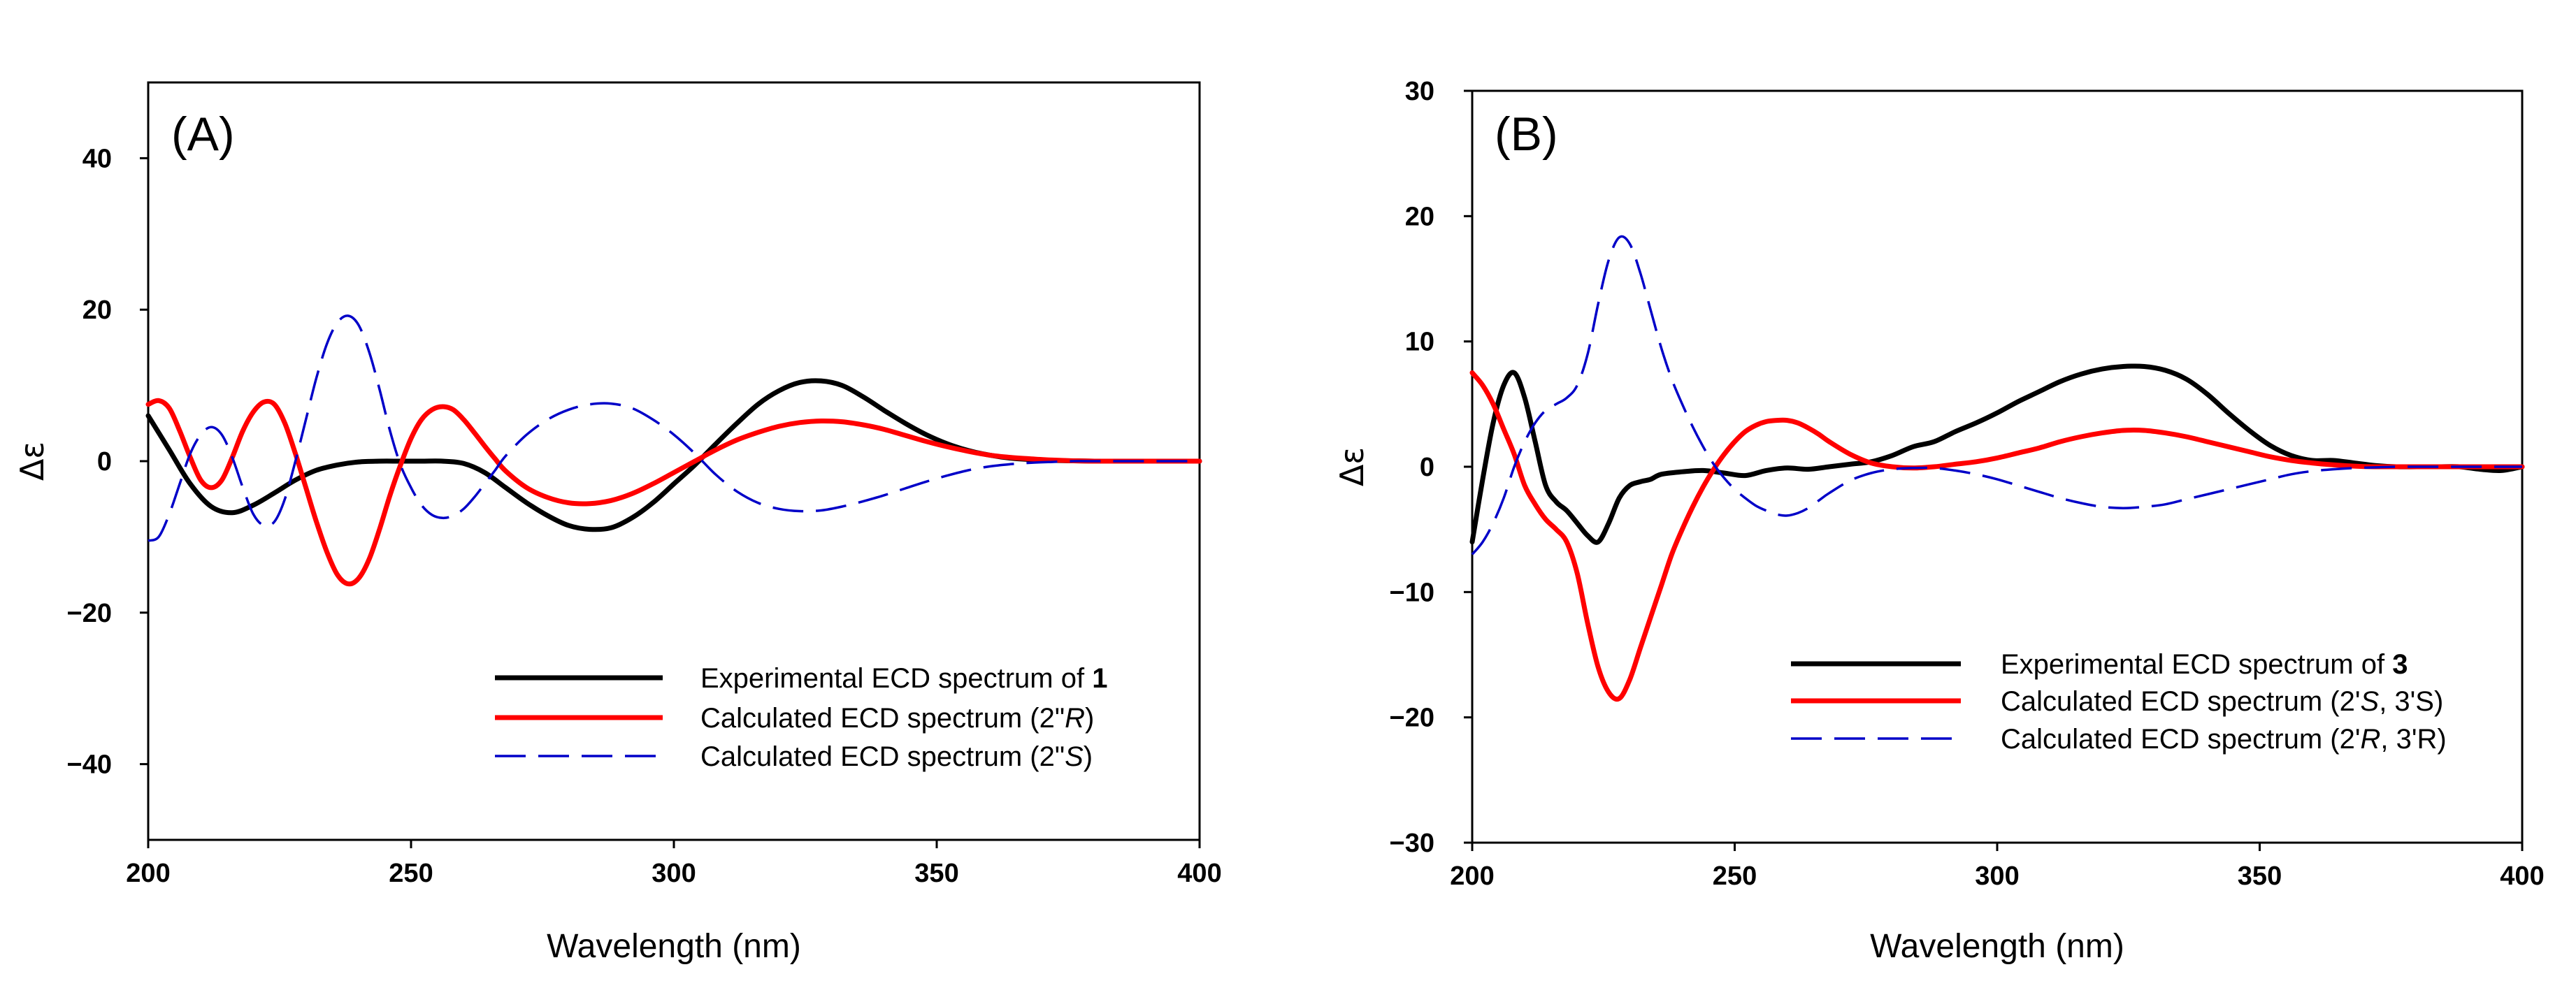  I want to click on legend-entry-text: Calculated ECD spectrum (2'S, 3'S), so click(2222, 701).